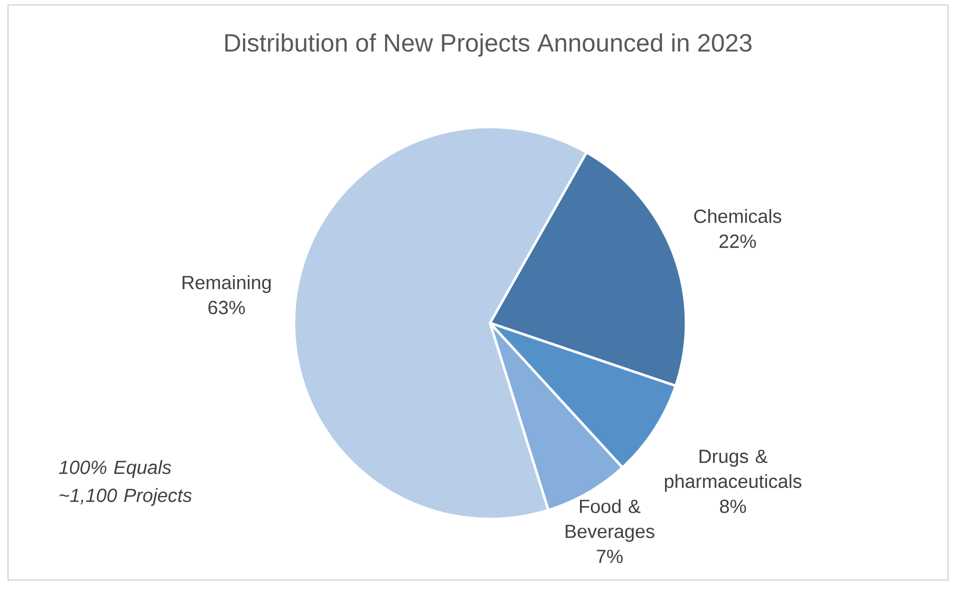 The image size is (956, 615). Describe the element at coordinates (610, 520) in the screenshot. I see `slice-label: Food & Beverages` at that location.